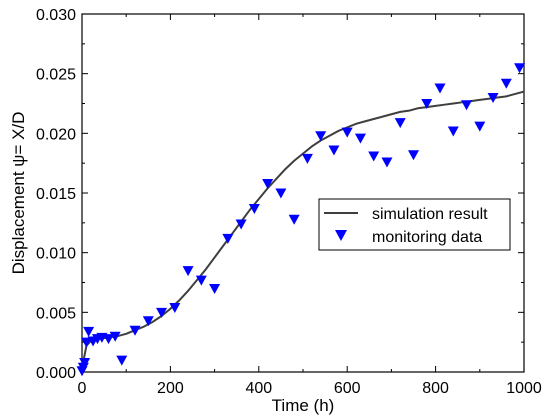 The image size is (550, 420). Describe the element at coordinates (524, 388) in the screenshot. I see `x-tick-label: 1000` at that location.